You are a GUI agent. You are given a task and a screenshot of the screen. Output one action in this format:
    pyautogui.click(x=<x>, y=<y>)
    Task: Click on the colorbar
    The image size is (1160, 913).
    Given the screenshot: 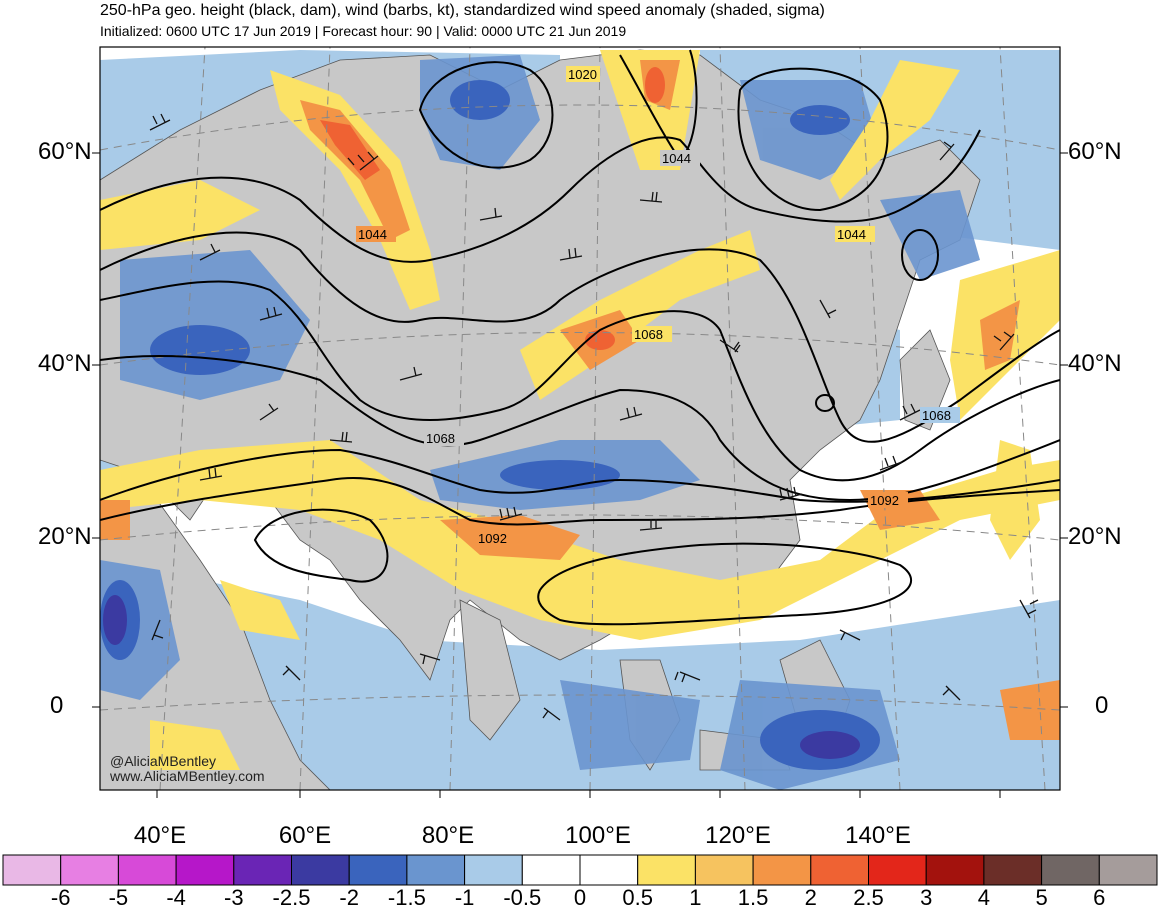 What is the action you would take?
    pyautogui.click(x=580, y=870)
    